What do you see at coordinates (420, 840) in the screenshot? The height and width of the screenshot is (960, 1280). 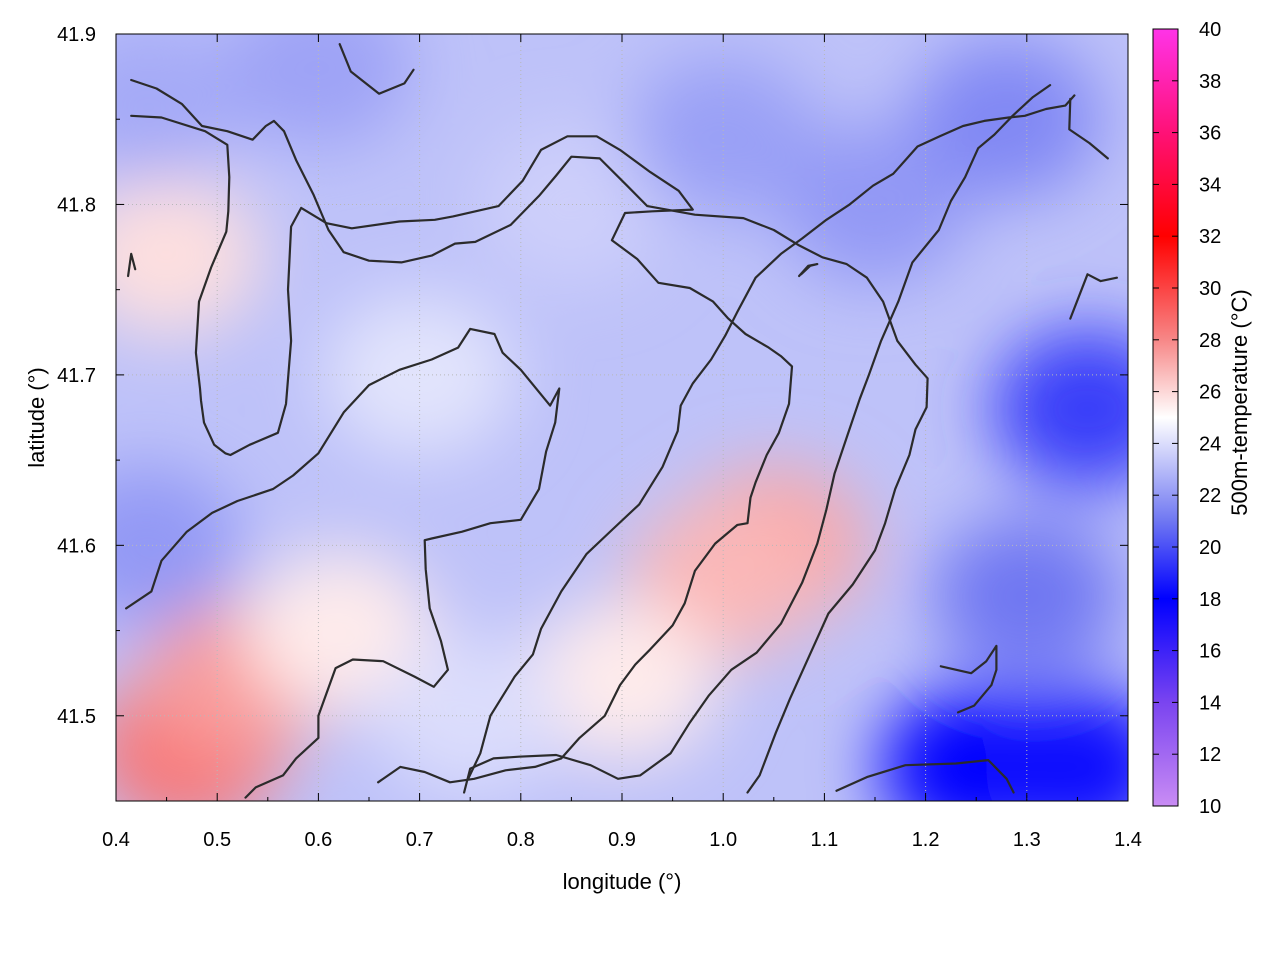 I see `x-tick-label: 0.7` at bounding box center [420, 840].